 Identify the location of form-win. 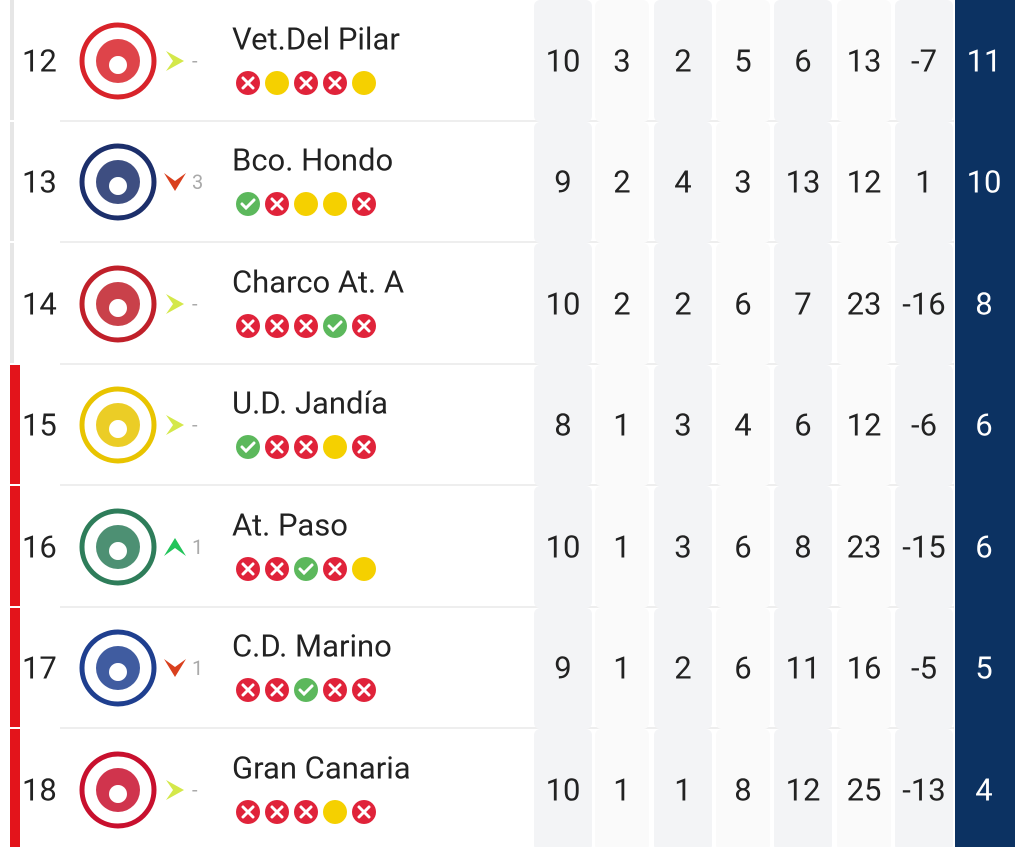
(248, 447).